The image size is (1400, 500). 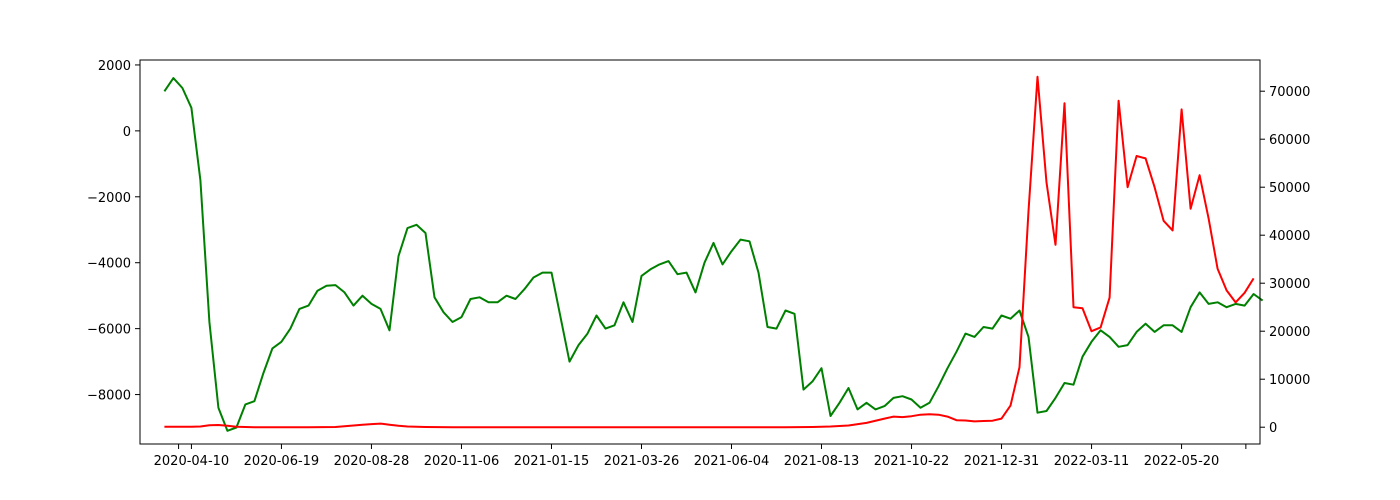 What do you see at coordinates (109, 330) in the screenshot?
I see `left-y-tick-label: −6000` at bounding box center [109, 330].